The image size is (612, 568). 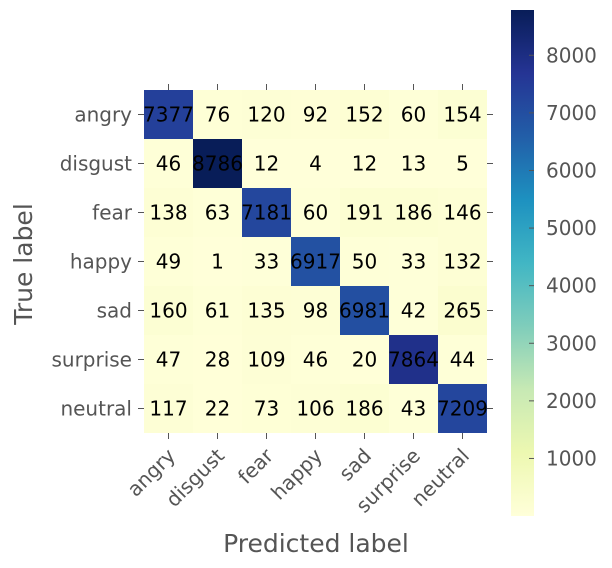 I want to click on cell-value-label: 20, so click(x=364, y=360).